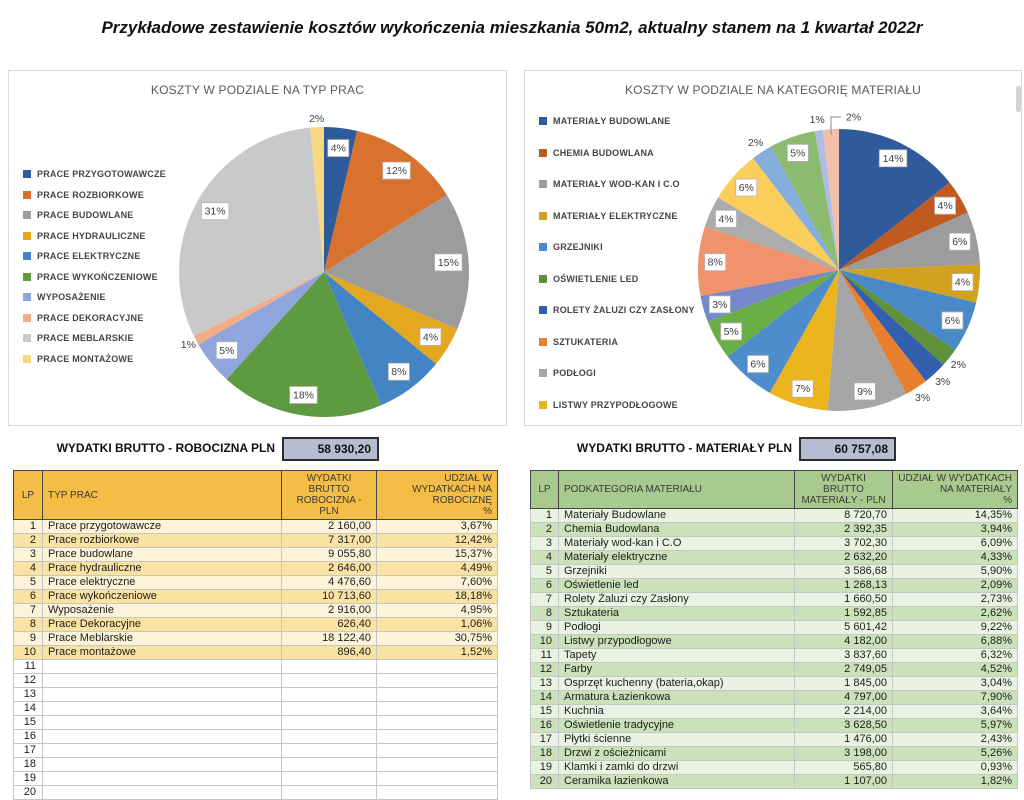 This screenshot has height=800, width=1024. Describe the element at coordinates (255, 568) in the screenshot. I see `table-row: 4 Prace hydrauliczne 2 646,00 4,49%` at that location.